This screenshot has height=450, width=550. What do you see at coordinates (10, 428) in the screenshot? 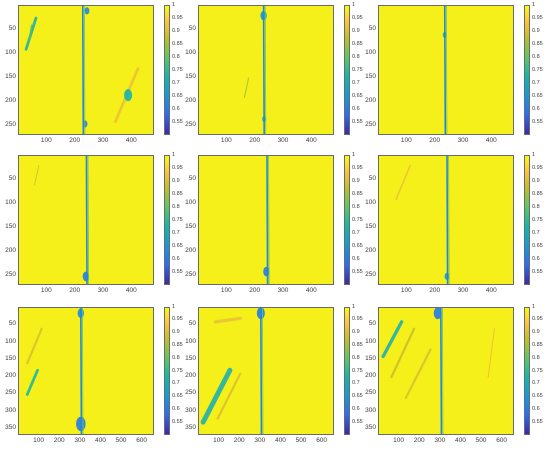
I see `y-tick-label: 350` at bounding box center [10, 428].